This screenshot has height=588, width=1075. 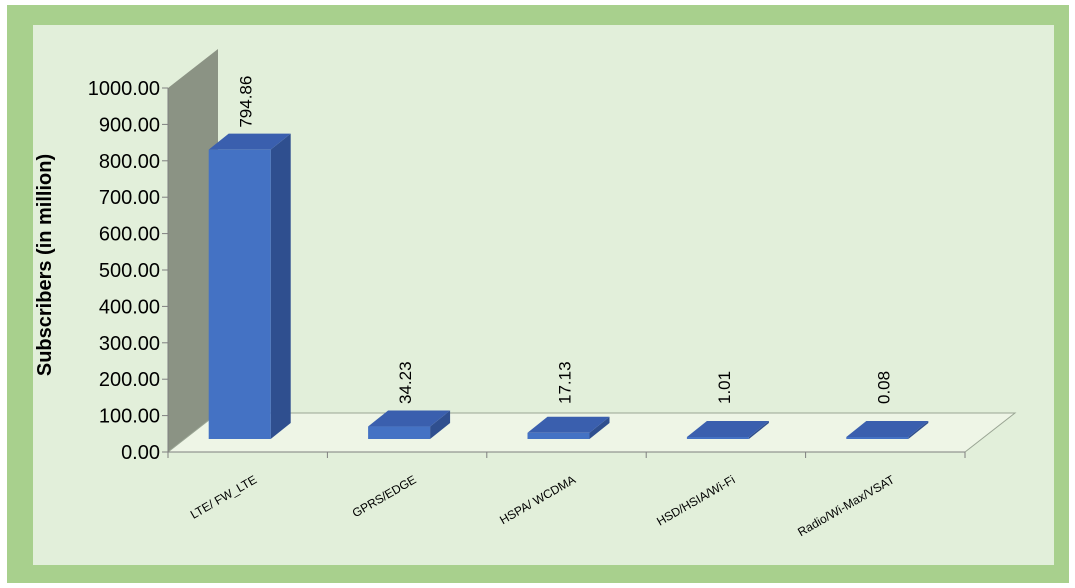 I want to click on y-tick-label: 0.00, so click(x=140, y=453).